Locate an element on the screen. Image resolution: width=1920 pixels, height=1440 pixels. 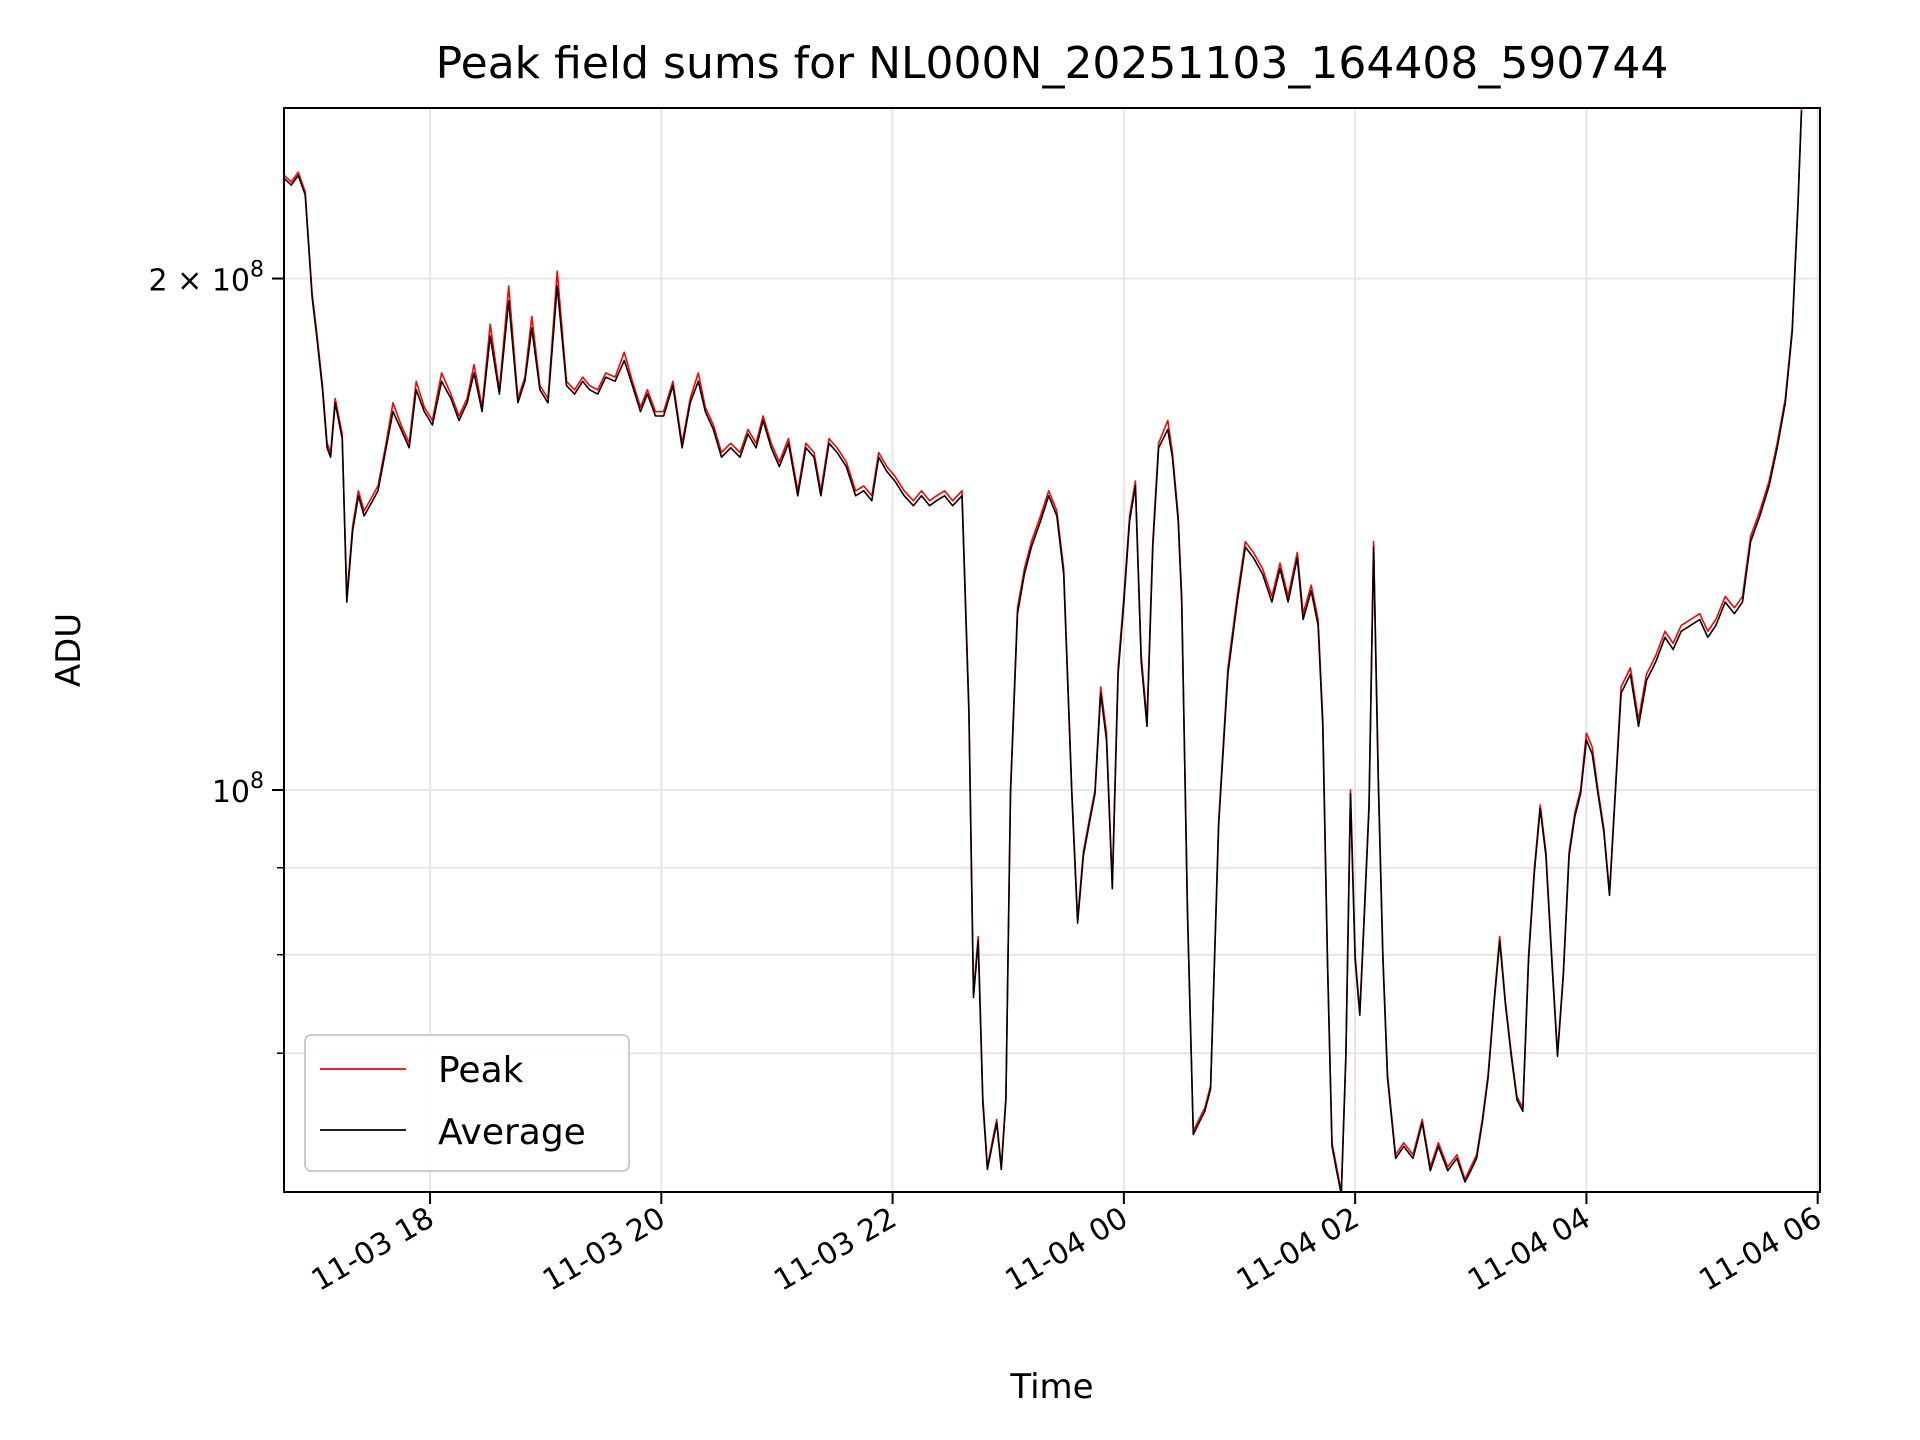
legend: Peak Average is located at coordinates (467, 1103).